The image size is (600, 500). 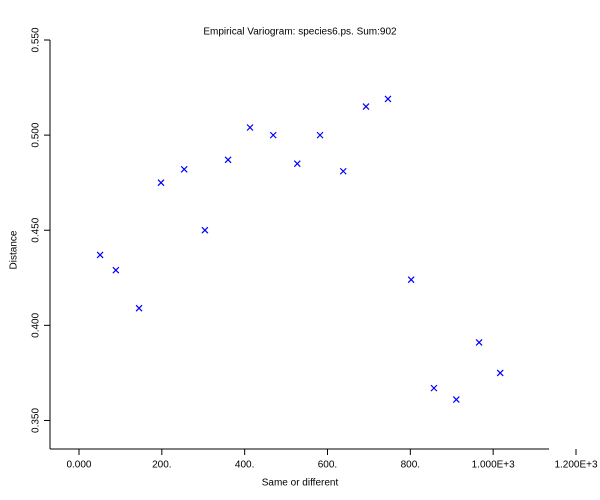 What do you see at coordinates (36, 420) in the screenshot?
I see `y-tick-label: 0.350` at bounding box center [36, 420].